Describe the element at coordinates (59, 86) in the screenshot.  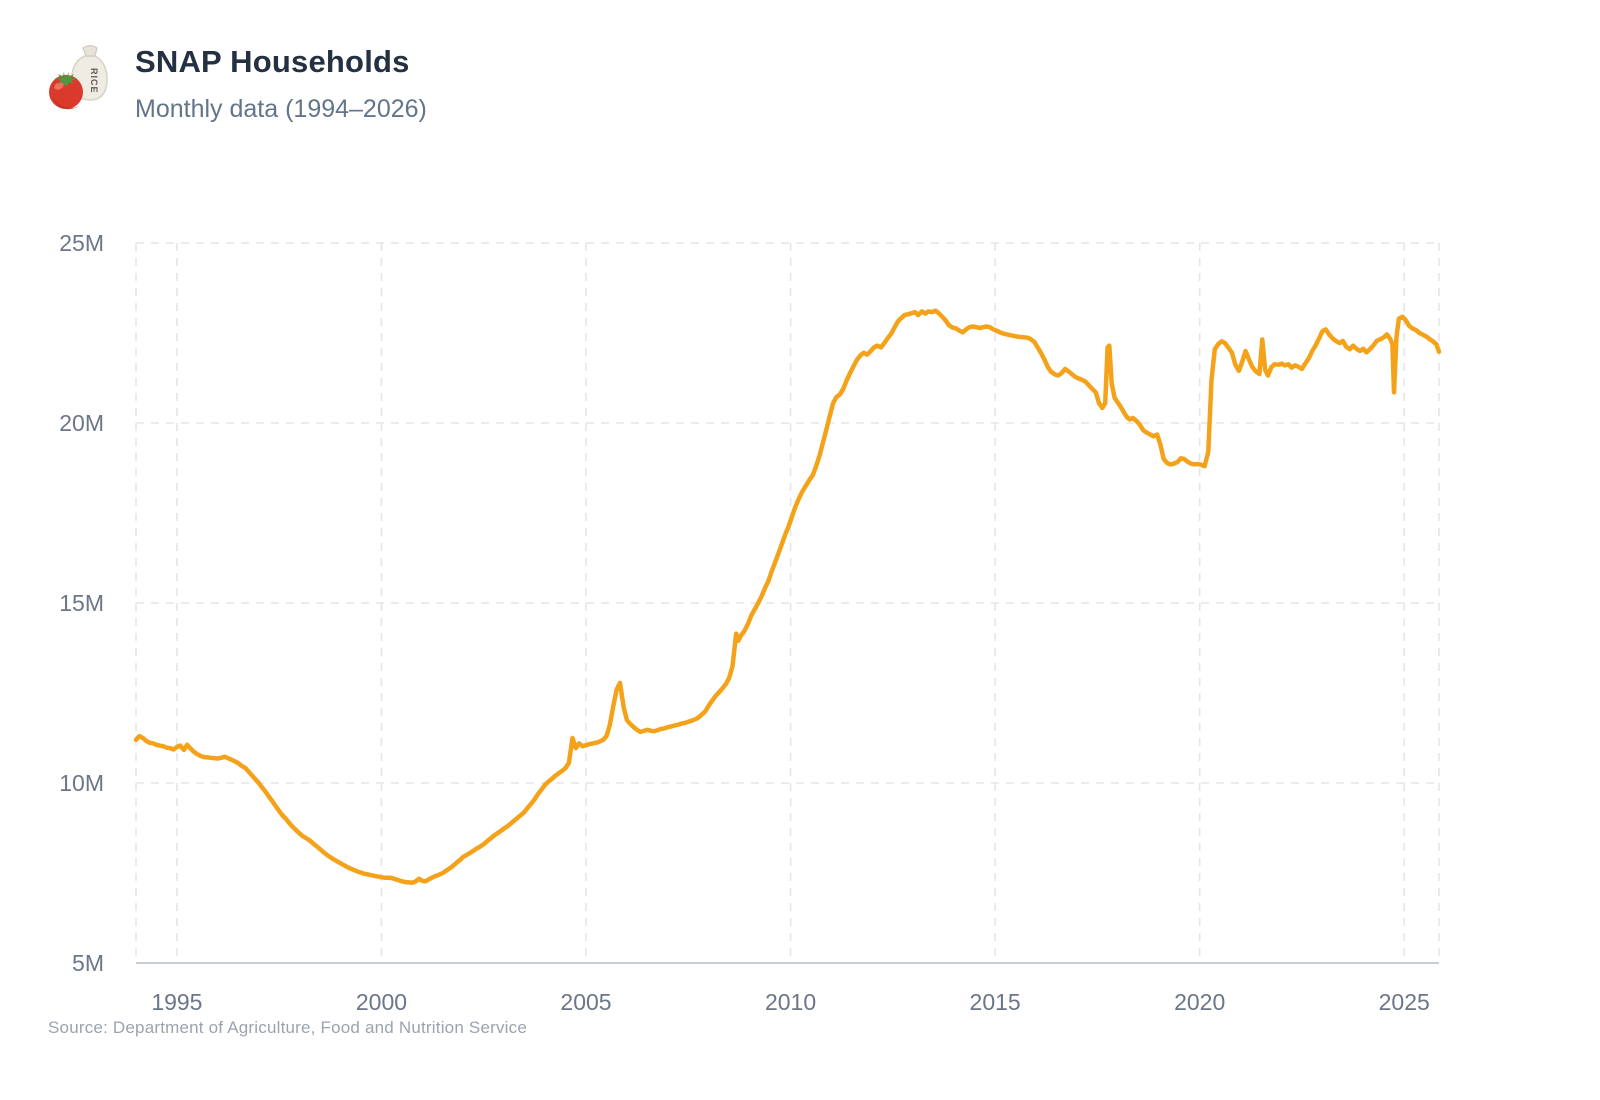
I see `tomato-highlight` at that location.